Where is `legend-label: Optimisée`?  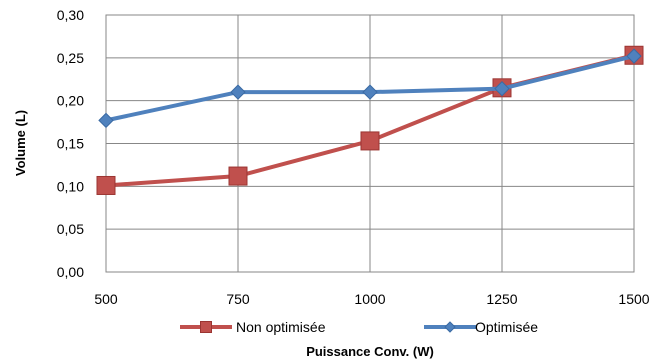 legend-label: Optimisée is located at coordinates (506, 327).